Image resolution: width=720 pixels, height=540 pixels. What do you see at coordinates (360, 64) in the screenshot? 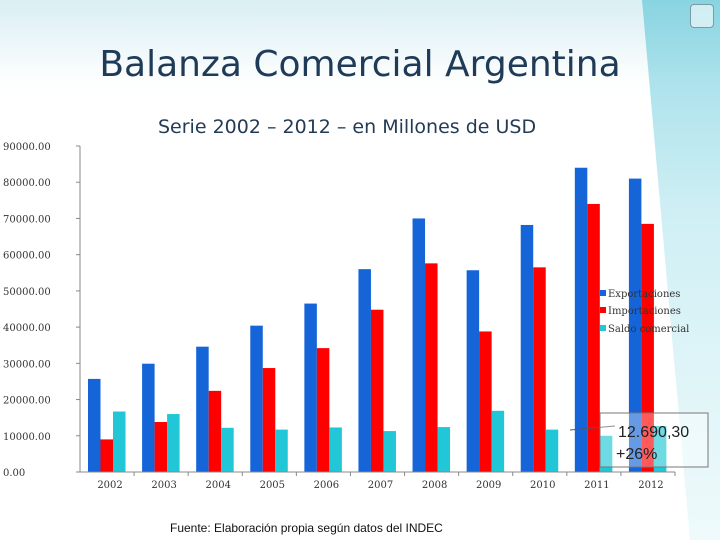
I see `slide-title: Balanza Comercial Argentina` at bounding box center [360, 64].